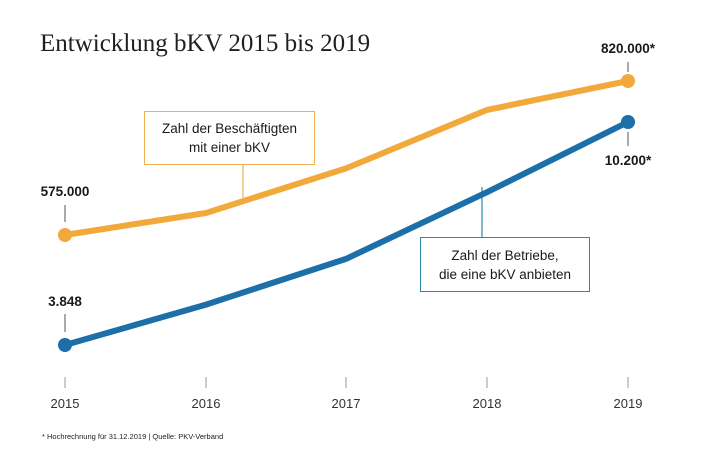 Image resolution: width=710 pixels, height=473 pixels. Describe the element at coordinates (205, 43) in the screenshot. I see `chart-title: Entwicklung bKV 2015 bis 2019` at that location.